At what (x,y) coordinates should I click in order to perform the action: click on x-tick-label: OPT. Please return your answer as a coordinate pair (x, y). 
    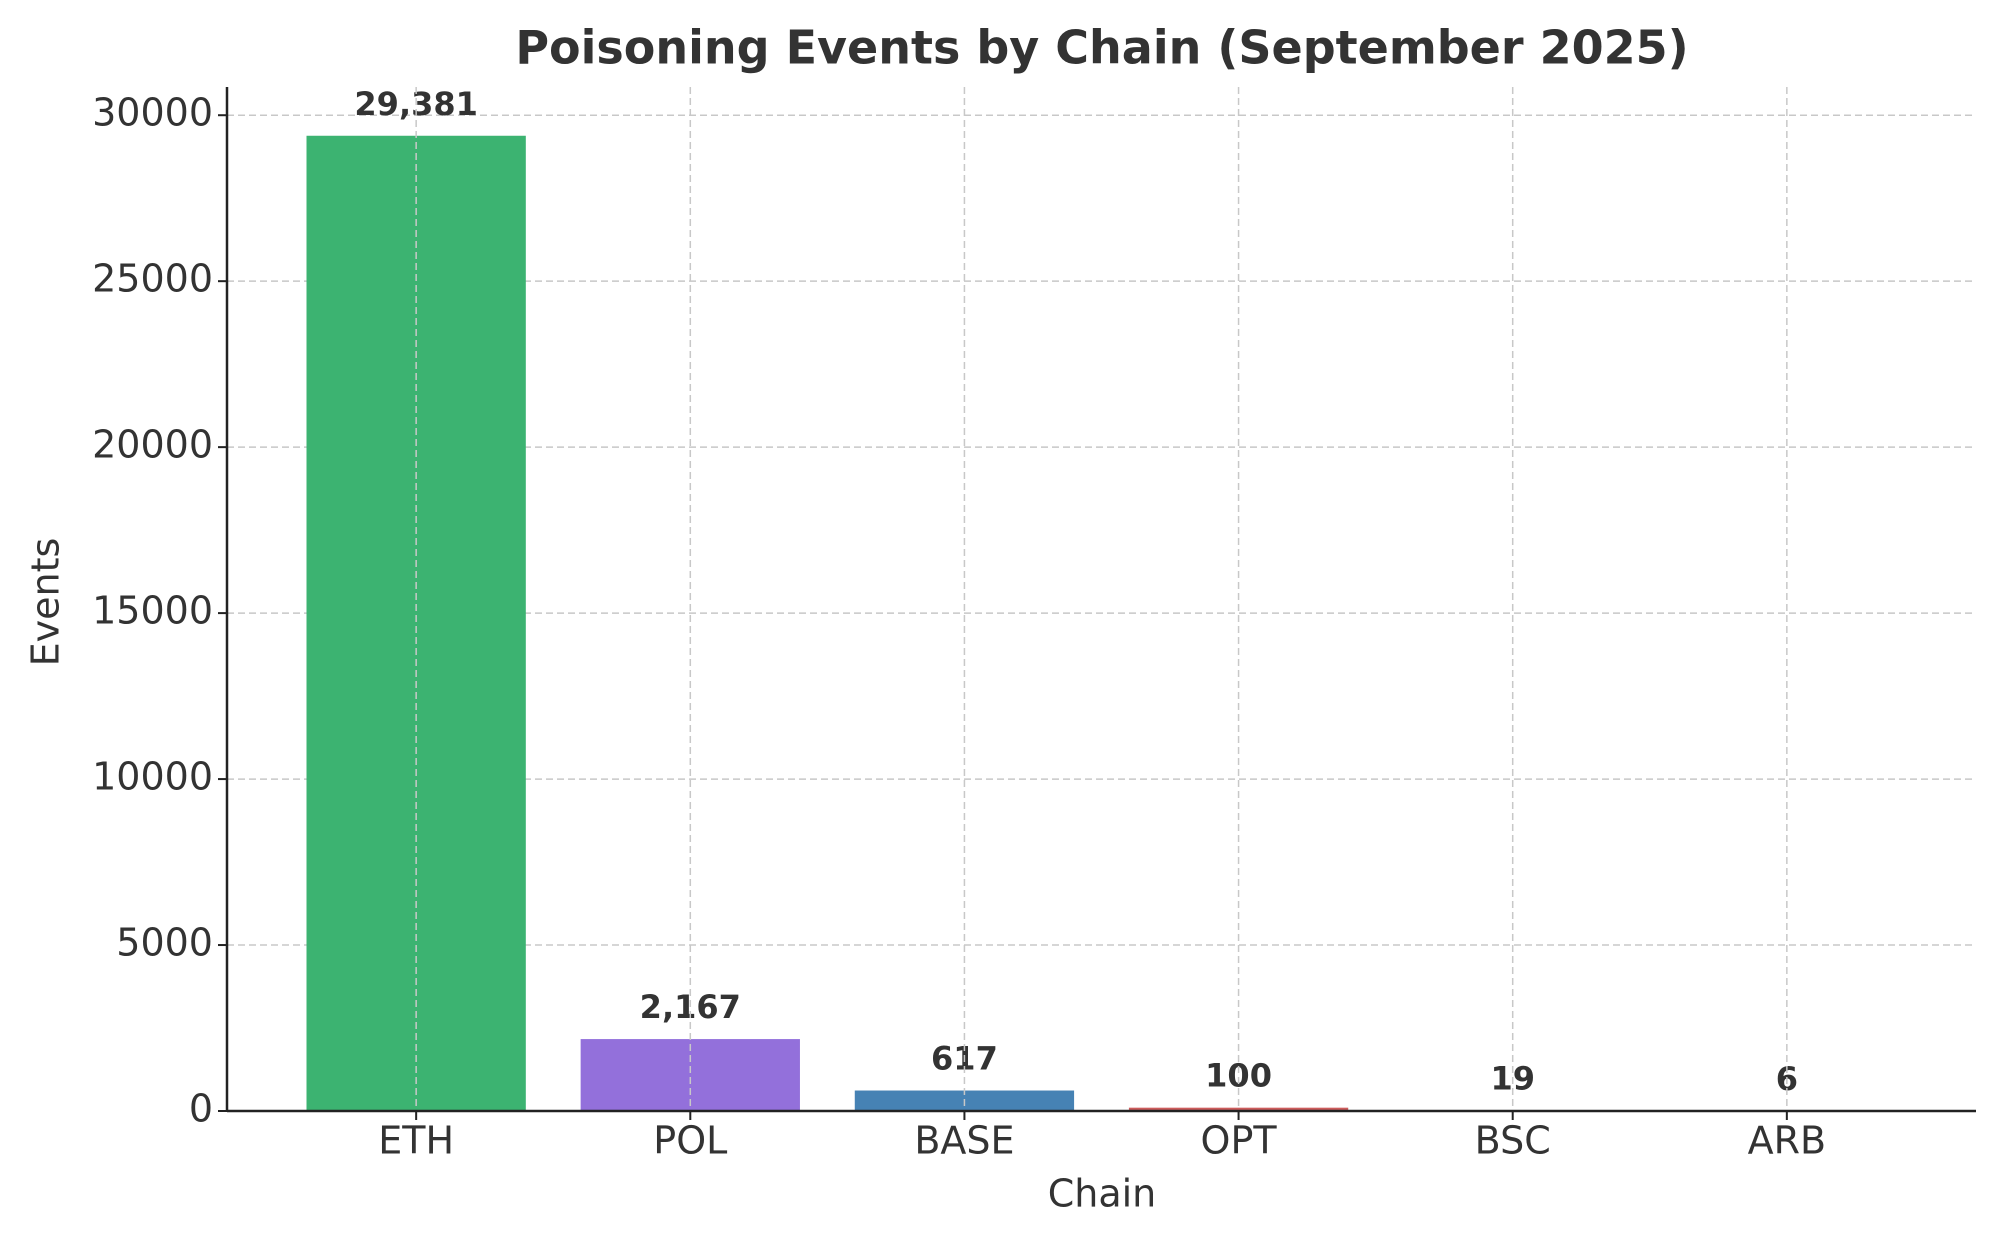
    Looking at the image, I should click on (1239, 1141).